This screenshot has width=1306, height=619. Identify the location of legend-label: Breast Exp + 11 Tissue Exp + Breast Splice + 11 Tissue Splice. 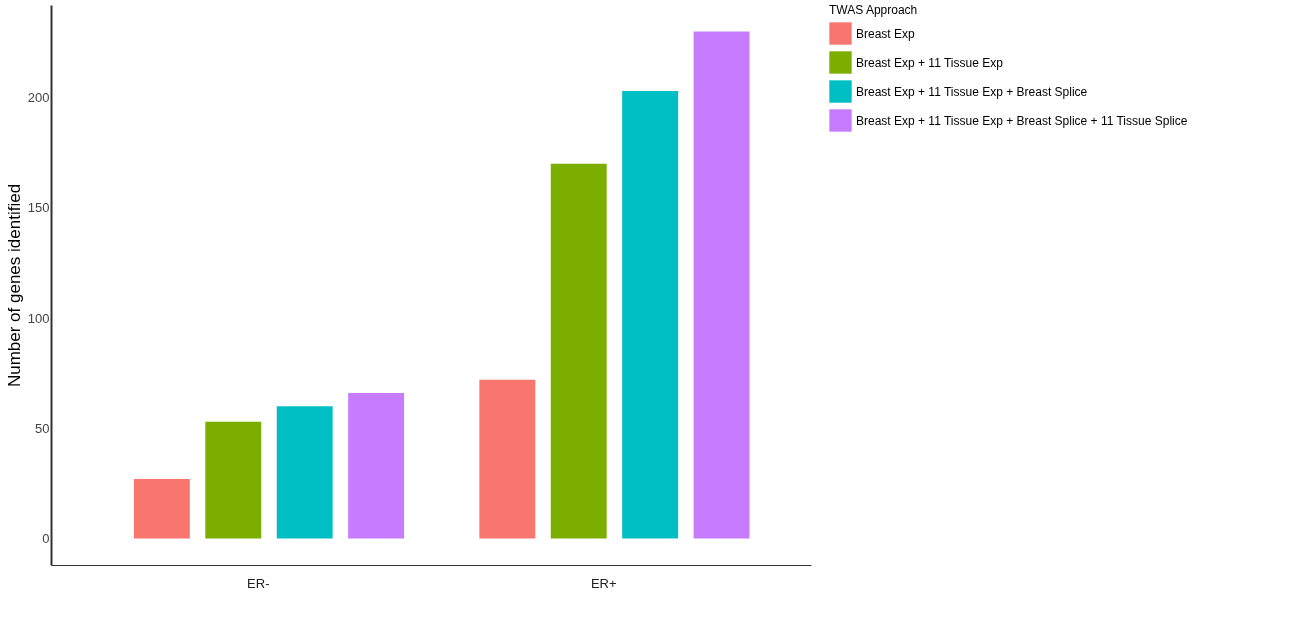
(1022, 120).